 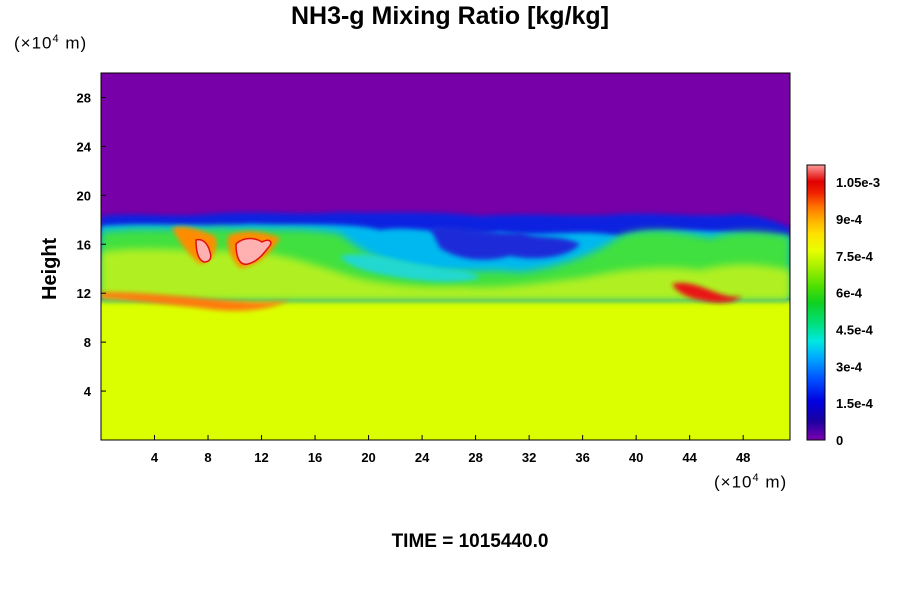 I want to click on colorbar-label: 6e-4, so click(x=849, y=293).